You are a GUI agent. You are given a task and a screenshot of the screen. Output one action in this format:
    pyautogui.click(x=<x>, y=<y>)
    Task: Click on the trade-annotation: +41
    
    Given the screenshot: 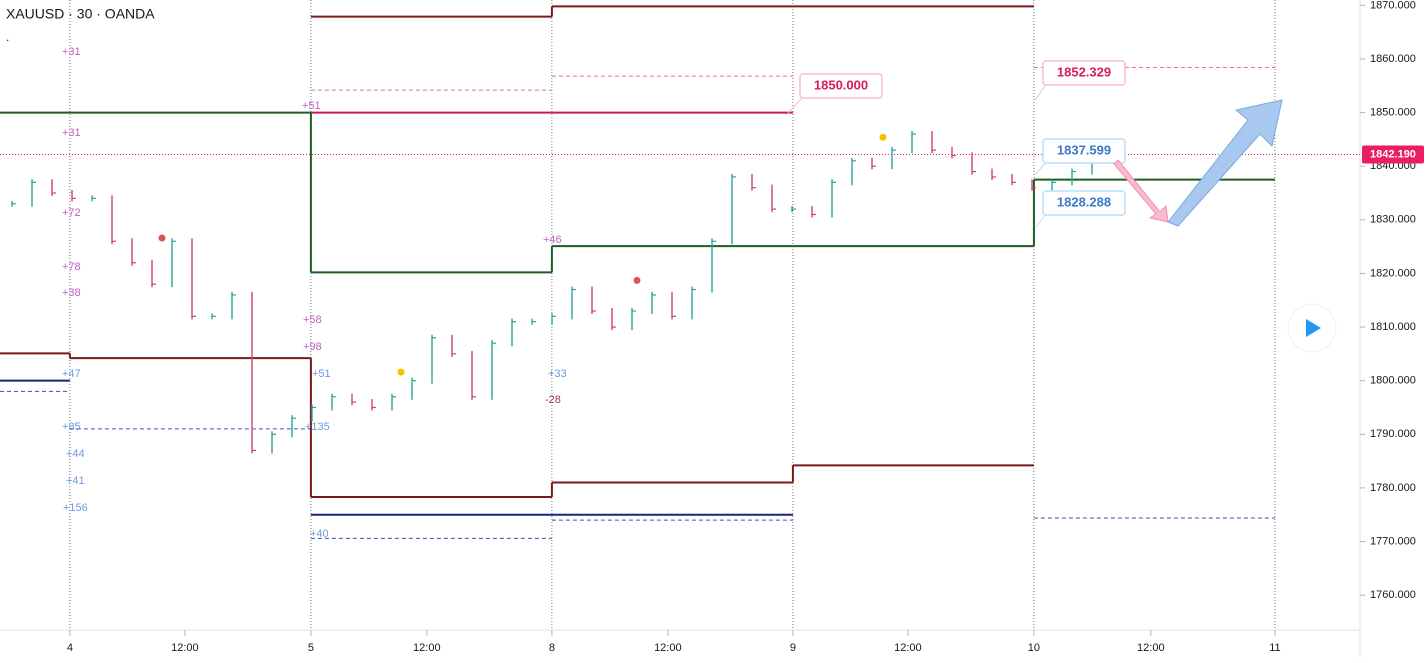 What is the action you would take?
    pyautogui.click(x=75, y=481)
    